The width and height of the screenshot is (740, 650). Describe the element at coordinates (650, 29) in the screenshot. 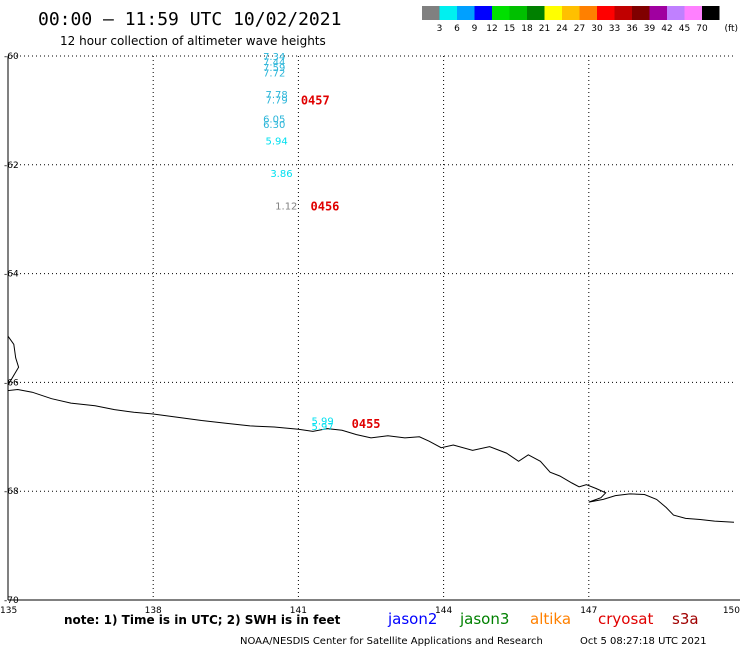

I see `legend-label: 39` at that location.